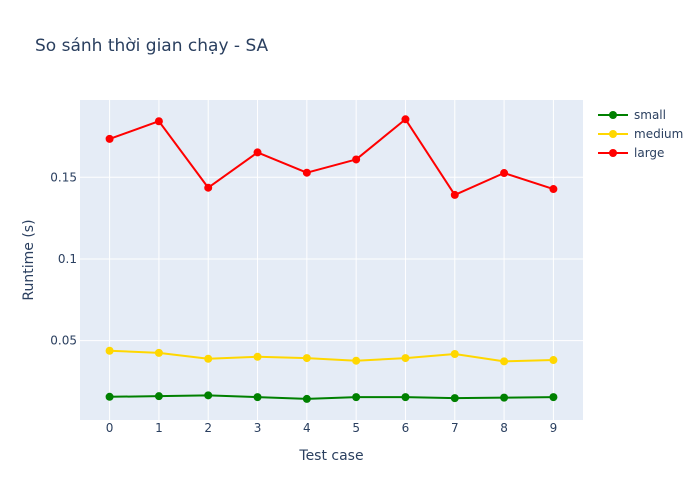 The image size is (700, 500). Describe the element at coordinates (455, 428) in the screenshot. I see `x-tick-label: 7` at that location.